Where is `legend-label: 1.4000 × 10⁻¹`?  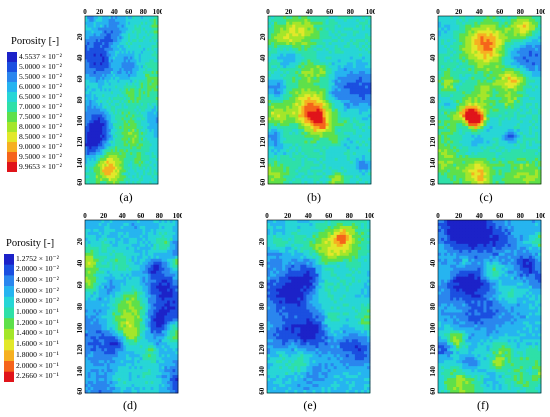
legend-label: 1.4000 × 10⁻¹ is located at coordinates (37, 333).